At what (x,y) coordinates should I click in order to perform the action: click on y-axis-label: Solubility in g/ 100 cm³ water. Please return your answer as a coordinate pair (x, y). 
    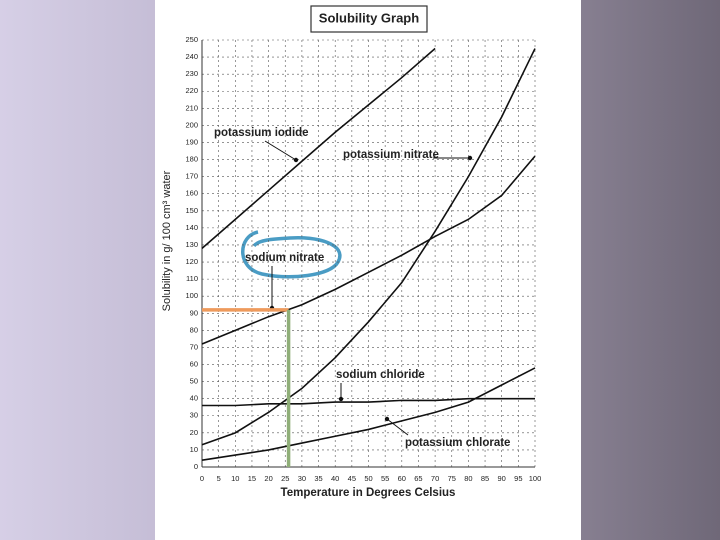
    Looking at the image, I should click on (167, 240).